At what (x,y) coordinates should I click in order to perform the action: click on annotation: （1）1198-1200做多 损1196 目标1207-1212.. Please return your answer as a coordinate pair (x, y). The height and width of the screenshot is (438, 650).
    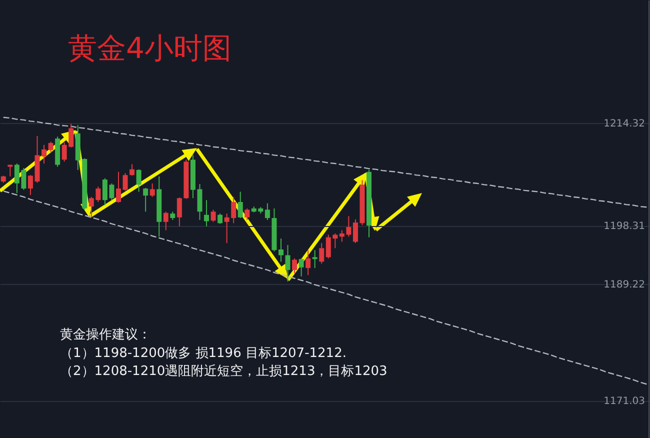
    Looking at the image, I should click on (203, 353).